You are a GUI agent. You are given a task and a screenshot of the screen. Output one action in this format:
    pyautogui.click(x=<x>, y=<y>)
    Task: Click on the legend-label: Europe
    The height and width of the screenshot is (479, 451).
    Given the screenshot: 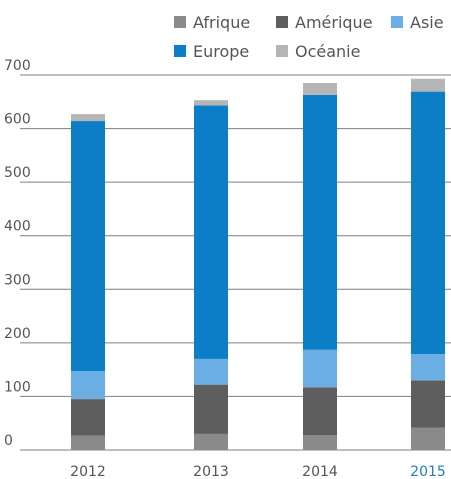 What is the action you would take?
    pyautogui.click(x=221, y=51)
    